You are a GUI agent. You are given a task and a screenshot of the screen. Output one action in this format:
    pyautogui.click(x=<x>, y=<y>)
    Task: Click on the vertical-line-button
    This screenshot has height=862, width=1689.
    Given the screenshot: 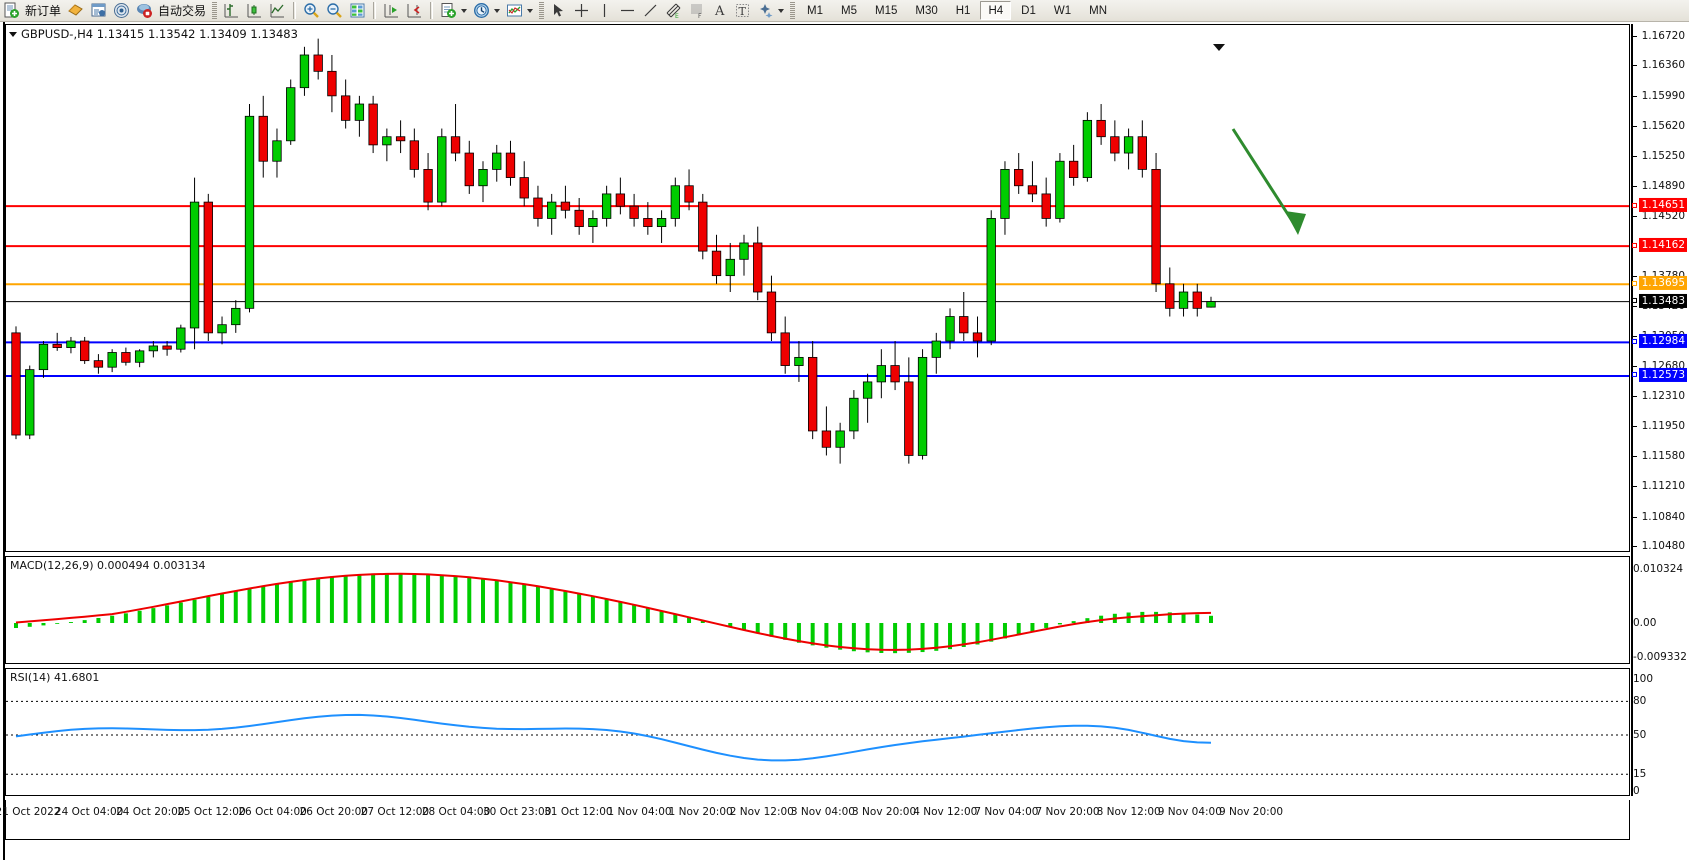 What is the action you would take?
    pyautogui.click(x=604, y=11)
    